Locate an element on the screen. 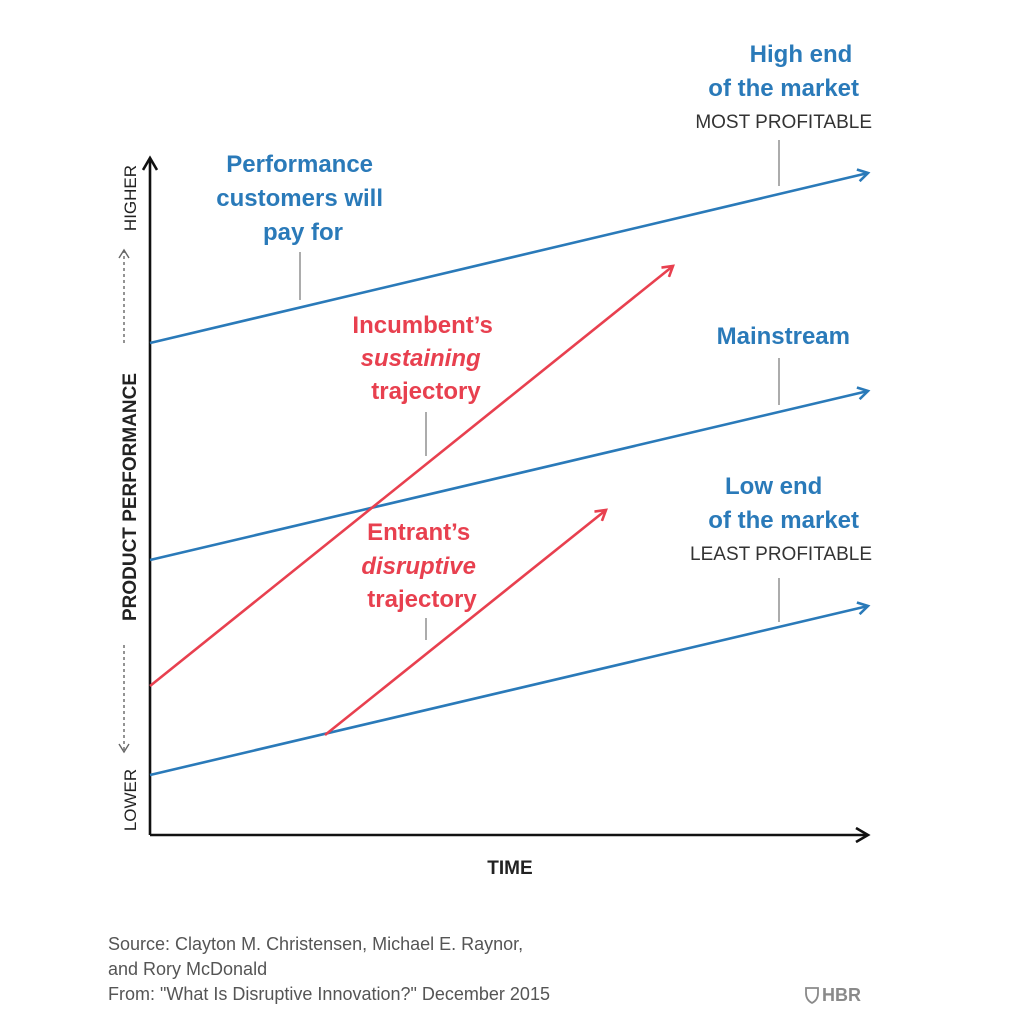 Image resolution: width=1024 pixels, height=1024 pixels. performance-line is located at coordinates (508, 259).